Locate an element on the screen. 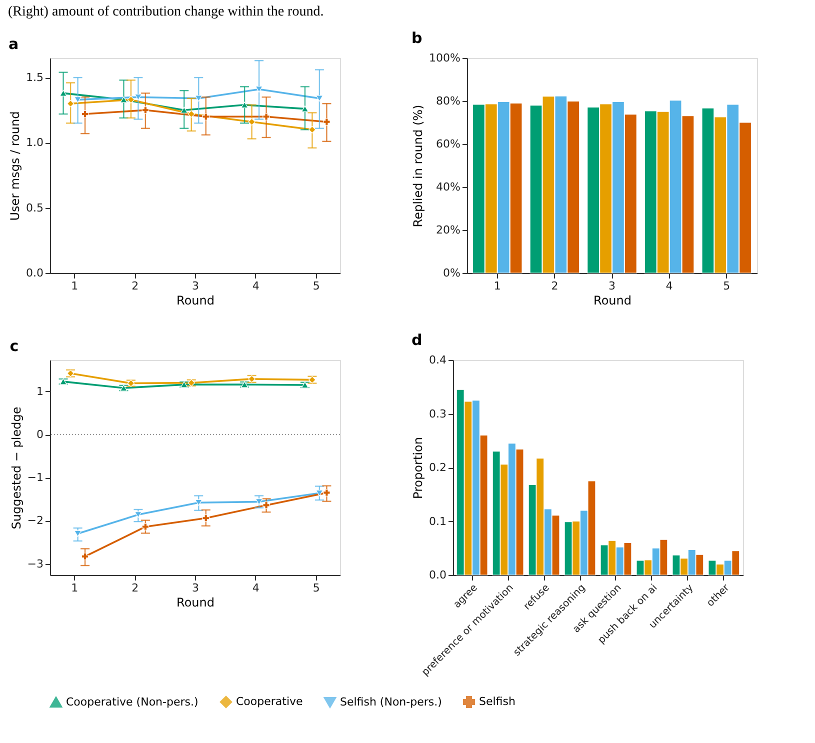  text: (Right) amount of contribution change within the round. is located at coordinates (166, 12).